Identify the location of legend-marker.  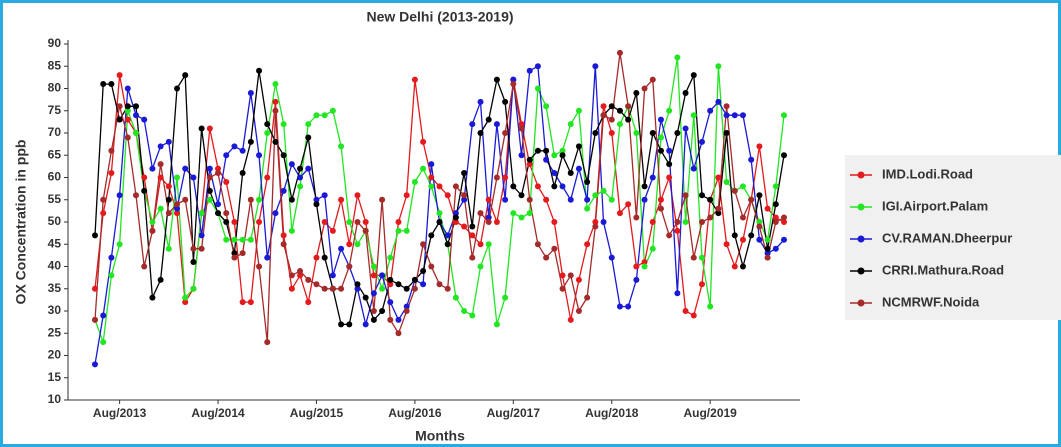
(861, 239).